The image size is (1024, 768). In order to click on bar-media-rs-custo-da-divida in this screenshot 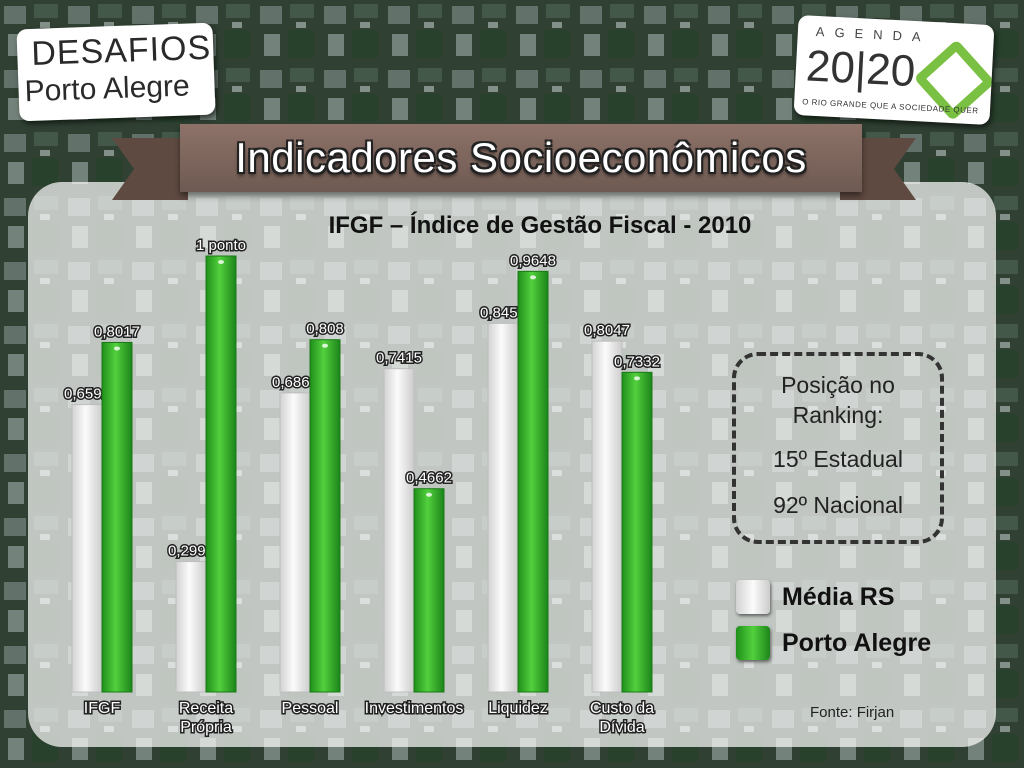, I will do `click(607, 516)`.